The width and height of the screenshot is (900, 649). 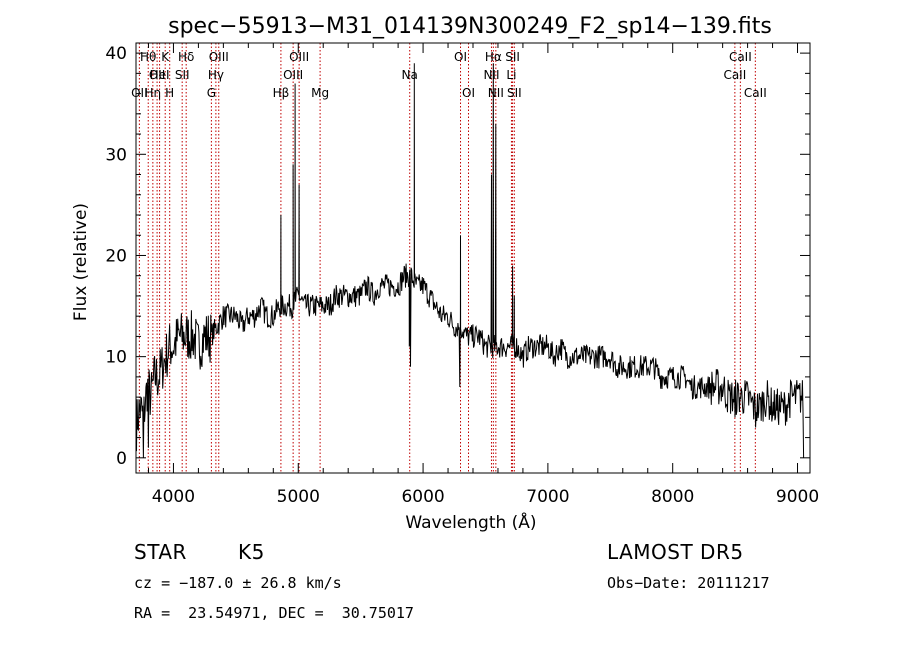 I want to click on line-marker-label: Mg, so click(x=320, y=93).